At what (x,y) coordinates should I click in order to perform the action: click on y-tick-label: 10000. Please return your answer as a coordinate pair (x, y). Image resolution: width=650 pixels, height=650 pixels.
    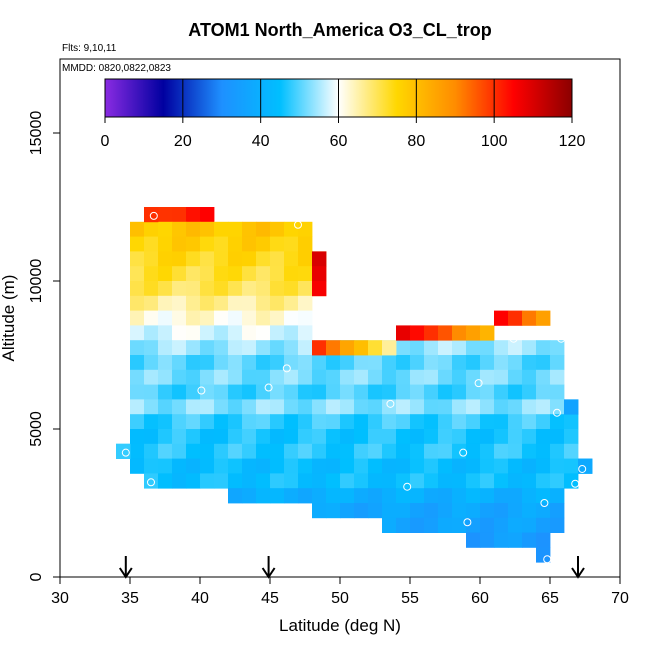
    Looking at the image, I should click on (36, 281).